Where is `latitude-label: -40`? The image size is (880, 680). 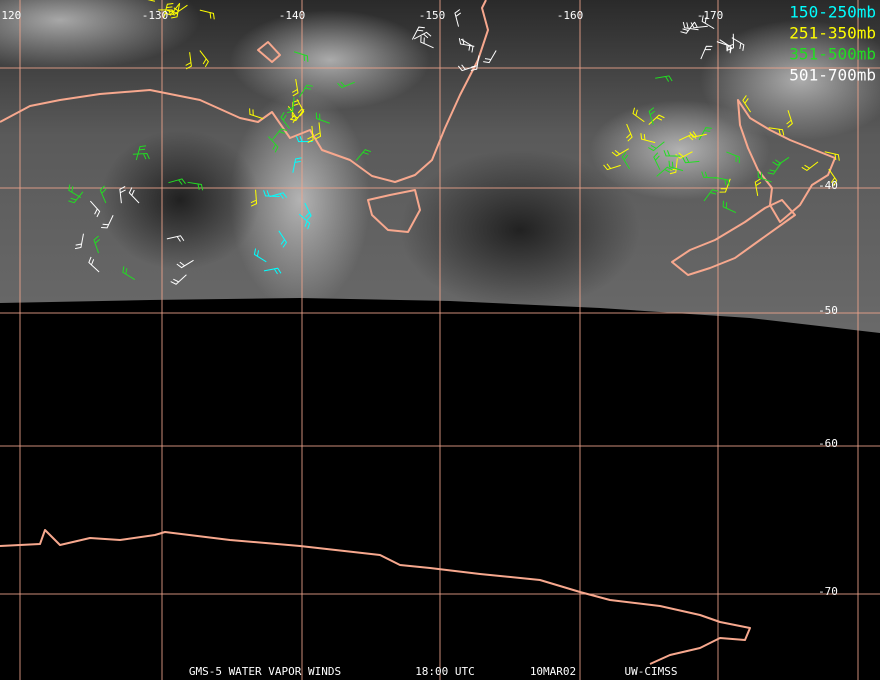
latitude-label: -40 is located at coordinates (828, 185).